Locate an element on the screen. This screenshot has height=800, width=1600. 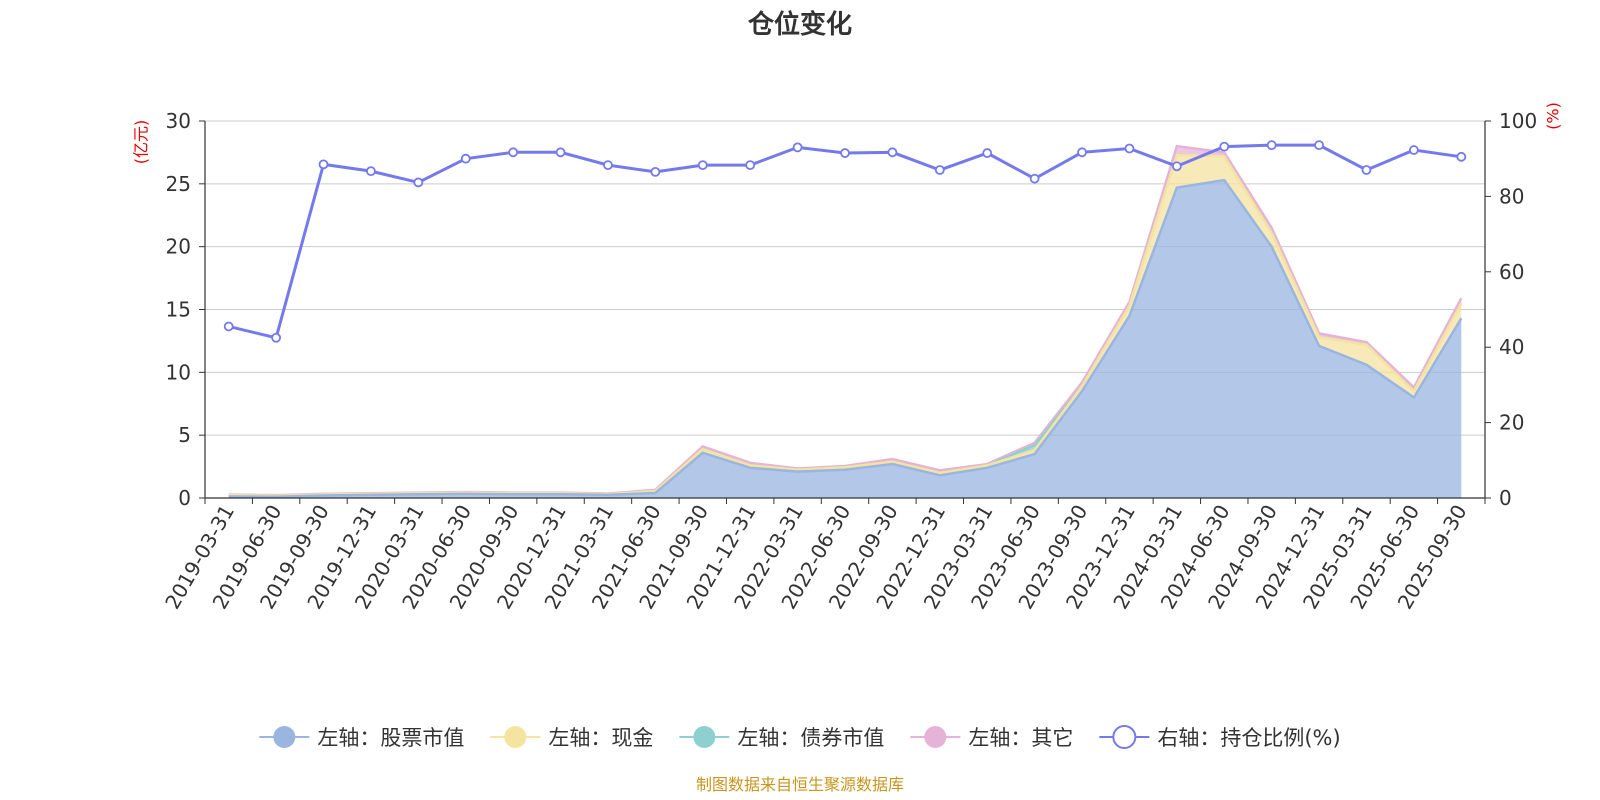
left-axis-tick-label: 10 is located at coordinates (178, 372).